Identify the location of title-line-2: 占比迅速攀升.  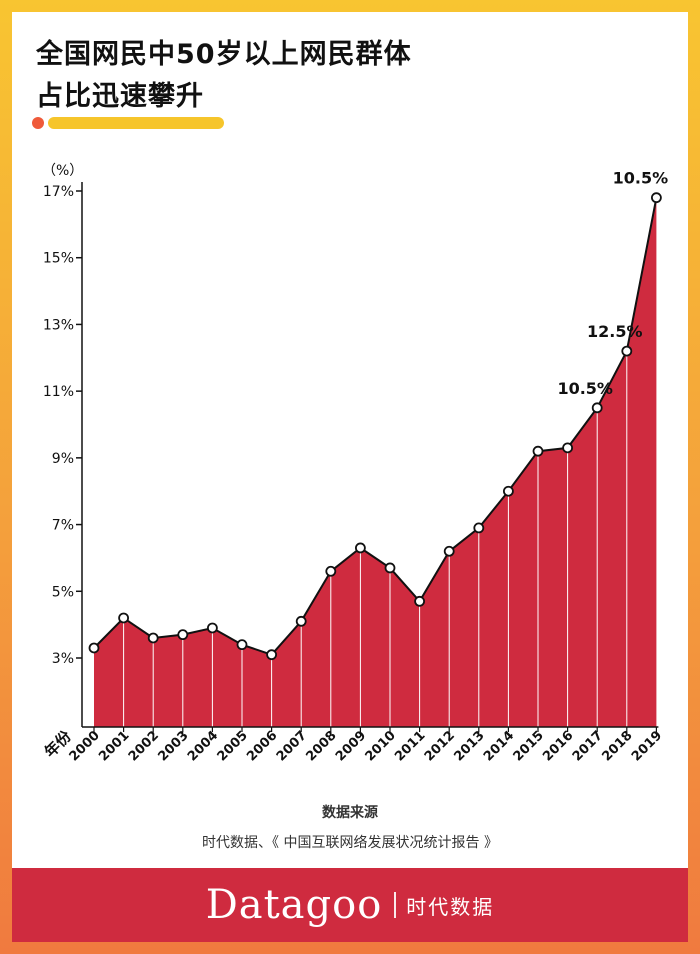
(120, 96).